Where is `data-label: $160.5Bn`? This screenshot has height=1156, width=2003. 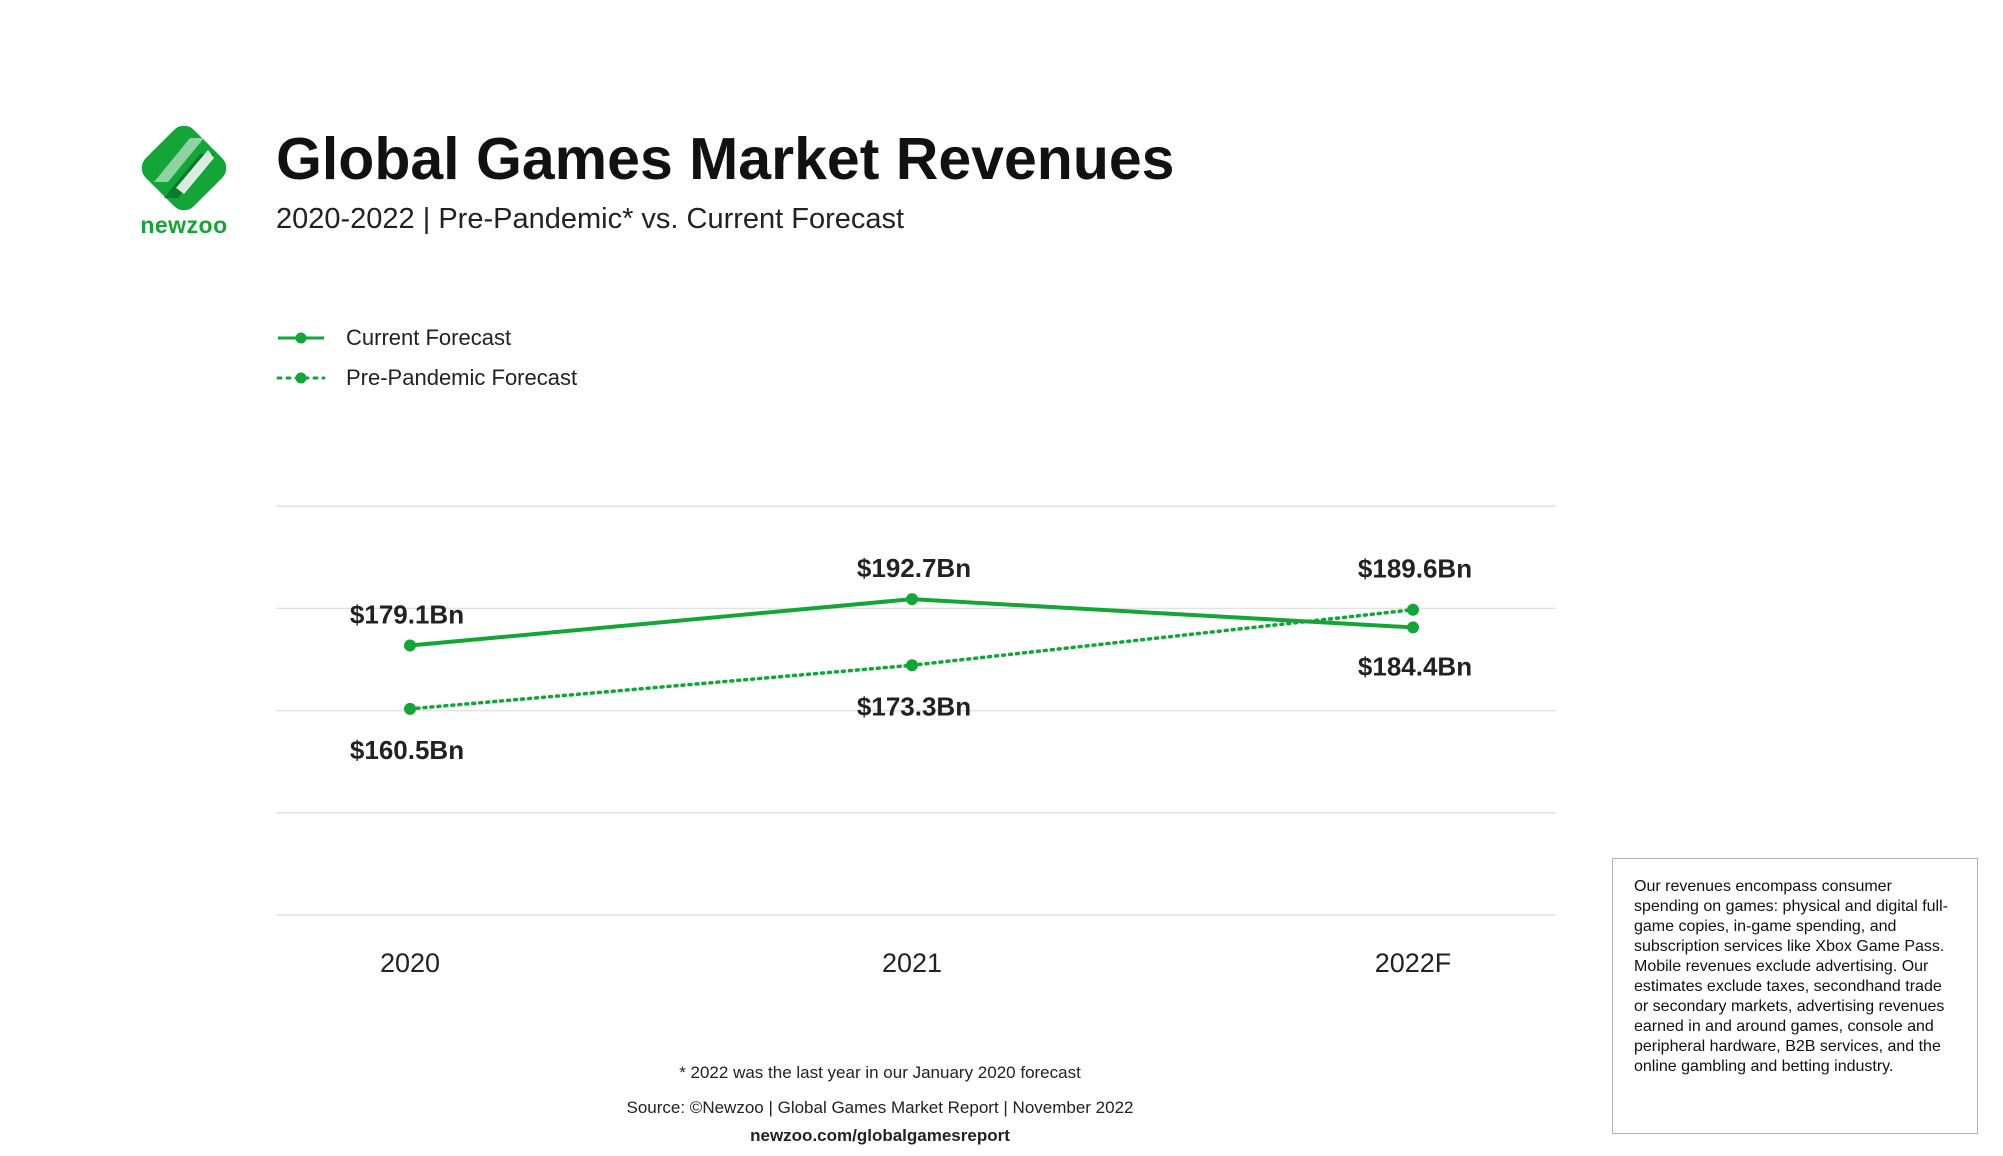
data-label: $160.5Bn is located at coordinates (407, 750).